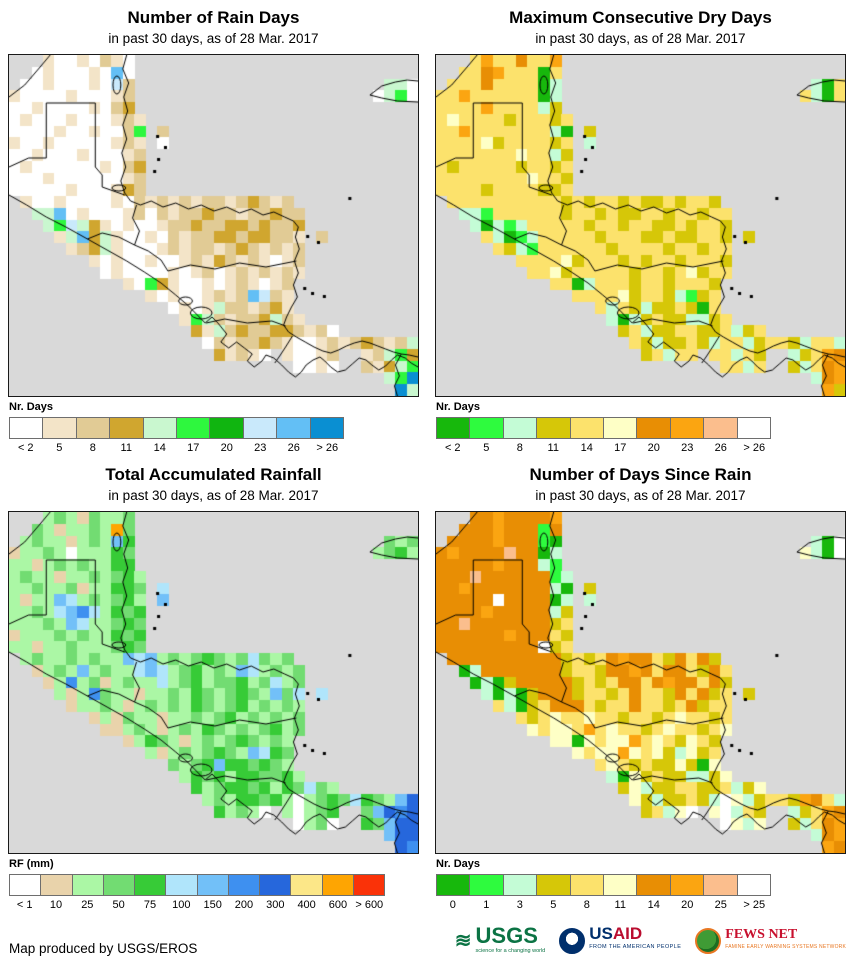 The image size is (854, 970). What do you see at coordinates (627, 933) in the screenshot?
I see `usaid-wordmark-aid: AID` at bounding box center [627, 933].